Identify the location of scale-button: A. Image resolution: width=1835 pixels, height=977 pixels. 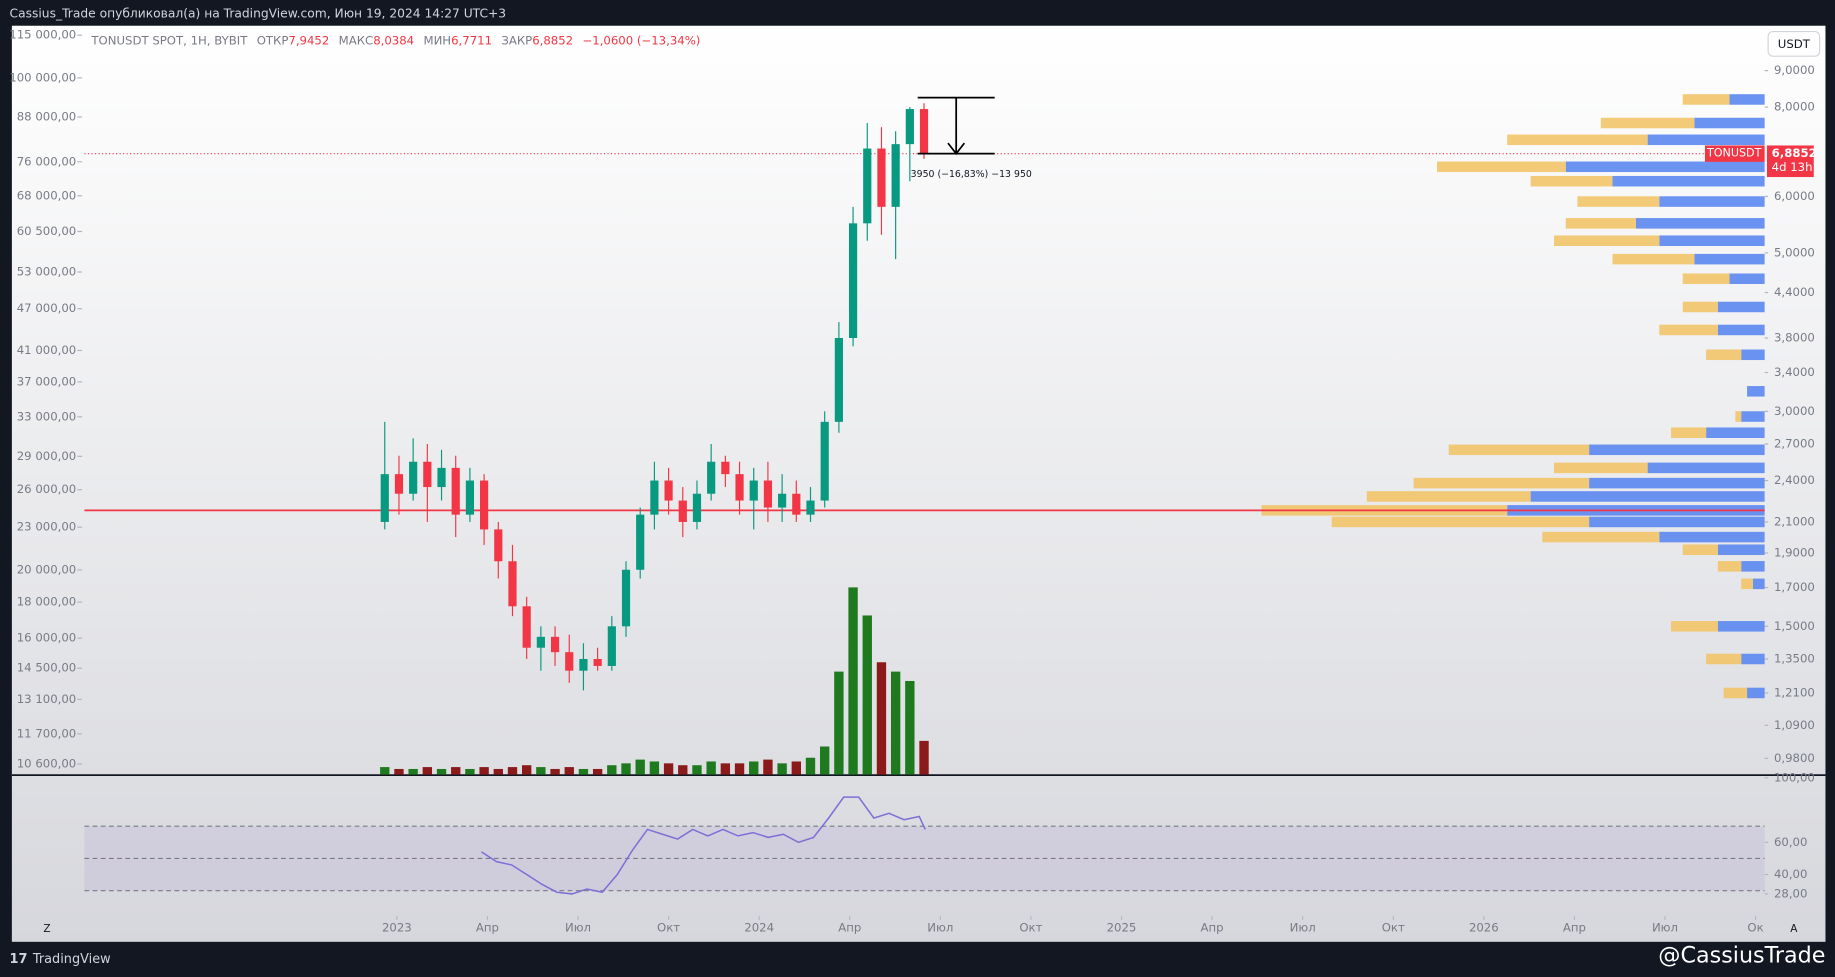
(1794, 929).